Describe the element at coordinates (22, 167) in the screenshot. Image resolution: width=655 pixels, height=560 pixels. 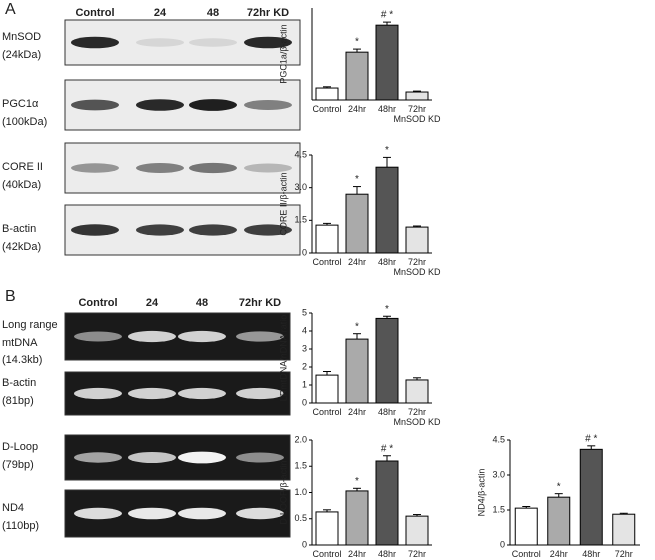
I see `blot-label: CORE II` at that location.